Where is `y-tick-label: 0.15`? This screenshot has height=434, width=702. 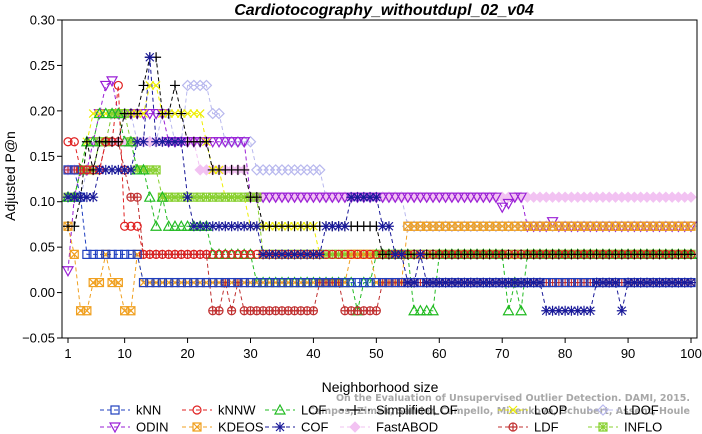
y-tick-label: 0.15 is located at coordinates (42, 156).